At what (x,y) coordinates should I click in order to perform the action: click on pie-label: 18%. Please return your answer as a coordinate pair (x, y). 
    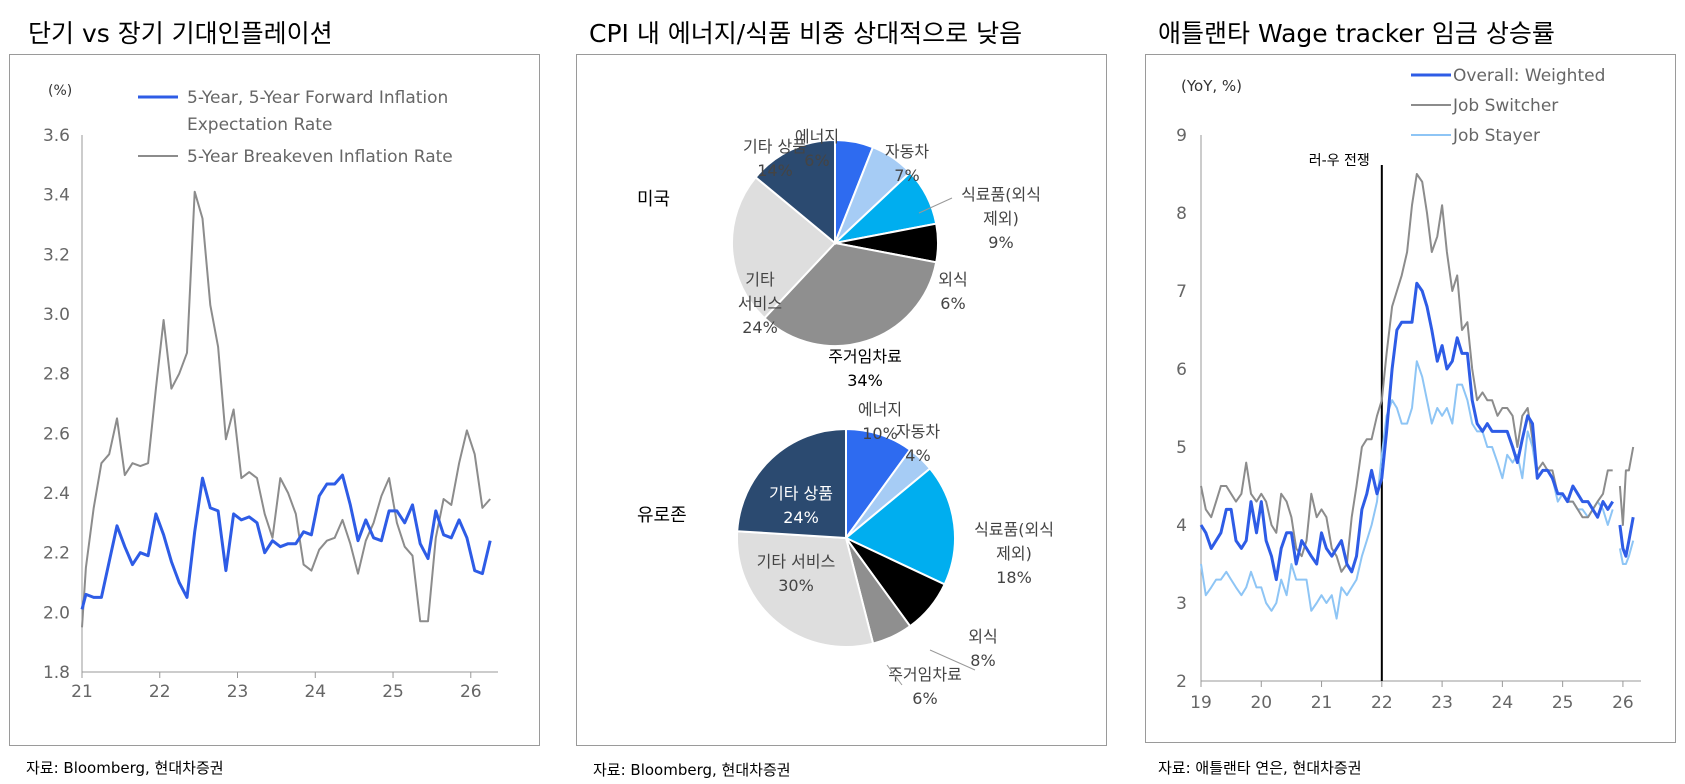
    Looking at the image, I should click on (1014, 577).